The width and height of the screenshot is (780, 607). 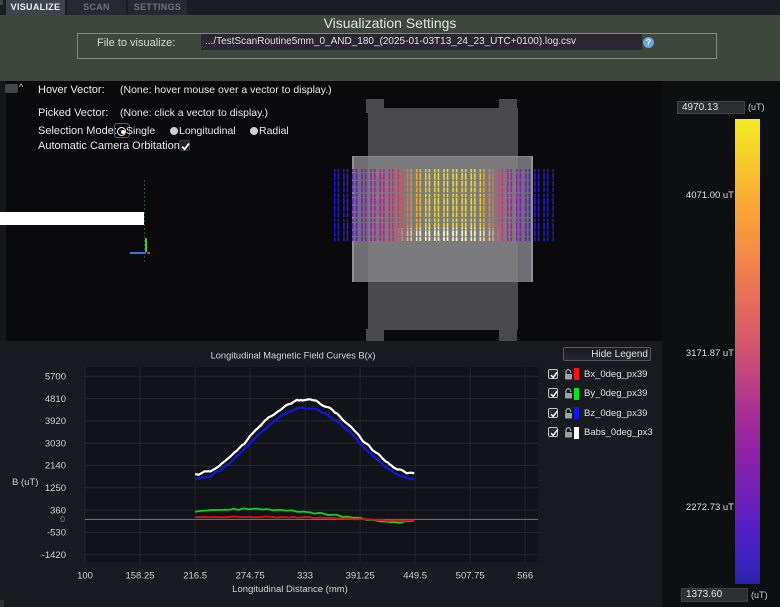 I want to click on svg-text: 391.25, so click(x=360, y=576).